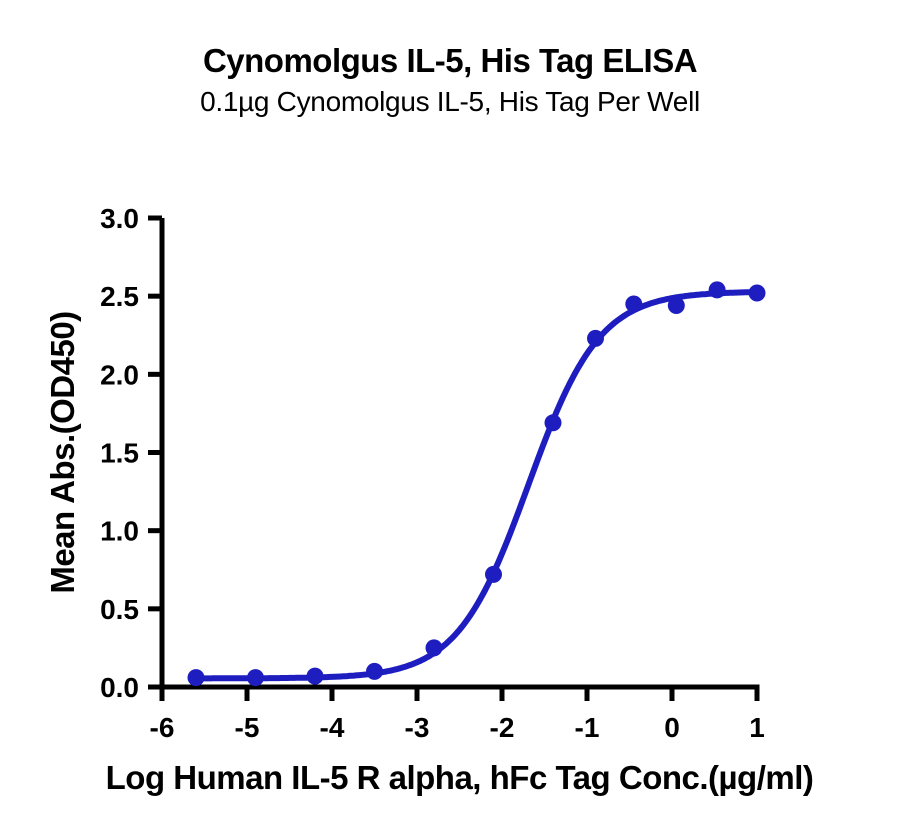 Image resolution: width=900 pixels, height=840 pixels. Describe the element at coordinates (247, 727) in the screenshot. I see `x-tick-label: -5` at that location.